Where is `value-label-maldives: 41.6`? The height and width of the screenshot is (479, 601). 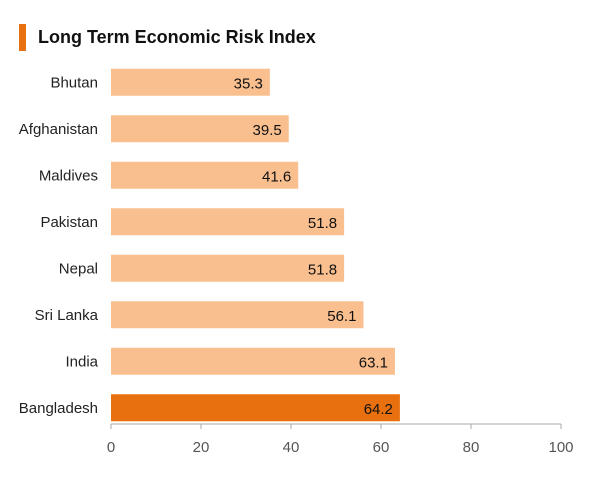
value-label-maldives: 41.6 is located at coordinates (276, 176).